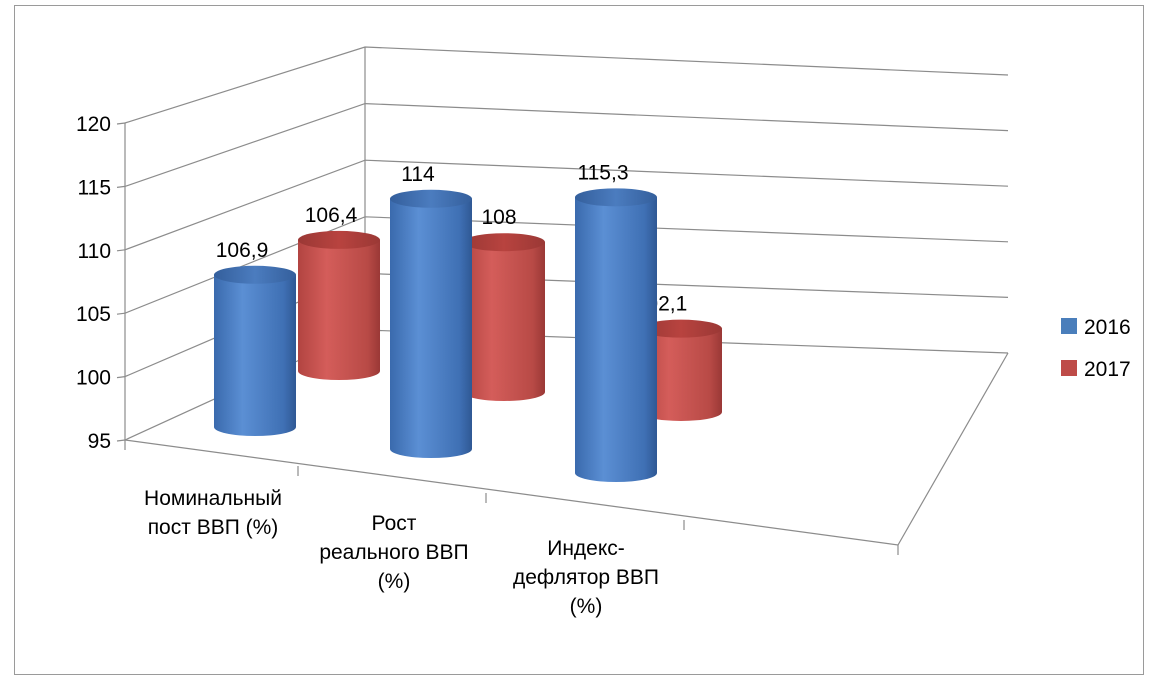  What do you see at coordinates (213, 527) in the screenshot?
I see `x-category-label-line: пост ВВП (%)` at bounding box center [213, 527].